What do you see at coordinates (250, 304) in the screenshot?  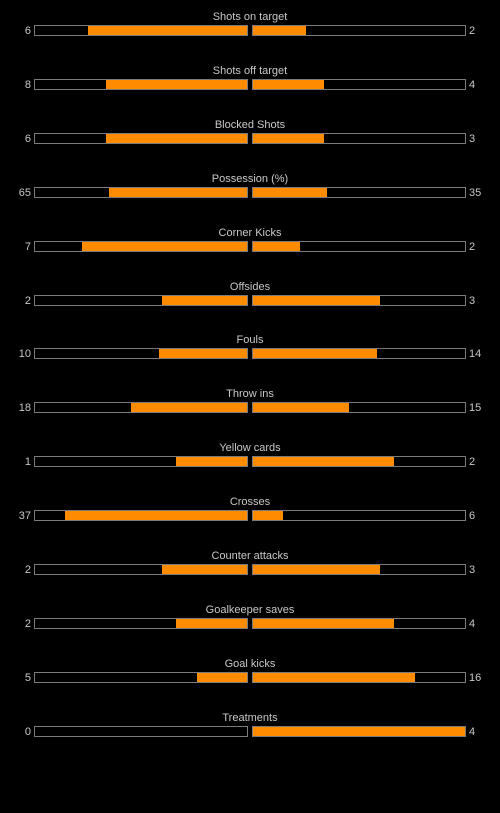 I see `stat-row: Offsides 2 3` at bounding box center [250, 304].